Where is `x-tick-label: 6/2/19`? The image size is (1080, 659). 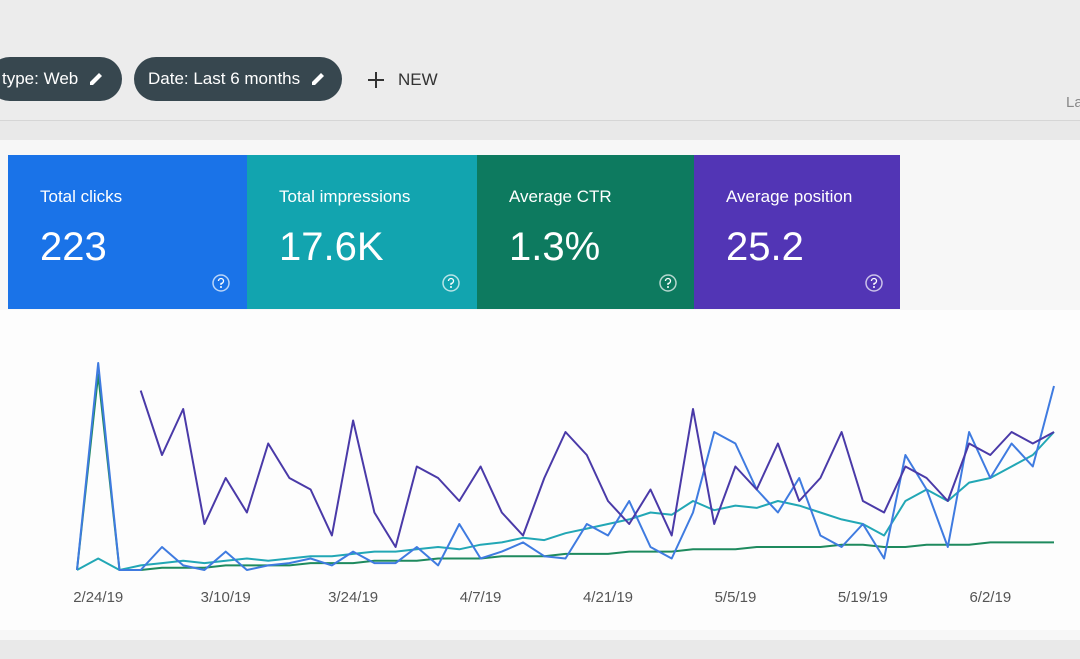
x-tick-label: 6/2/19 is located at coordinates (990, 597).